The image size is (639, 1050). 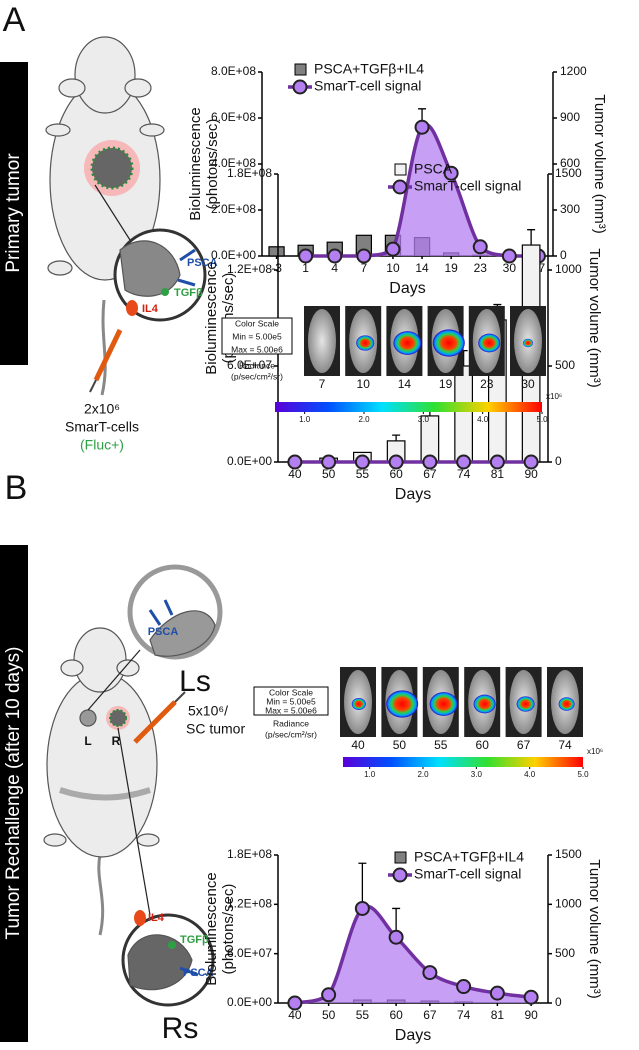 I want to click on inset-title: Ls, so click(x=195, y=681).